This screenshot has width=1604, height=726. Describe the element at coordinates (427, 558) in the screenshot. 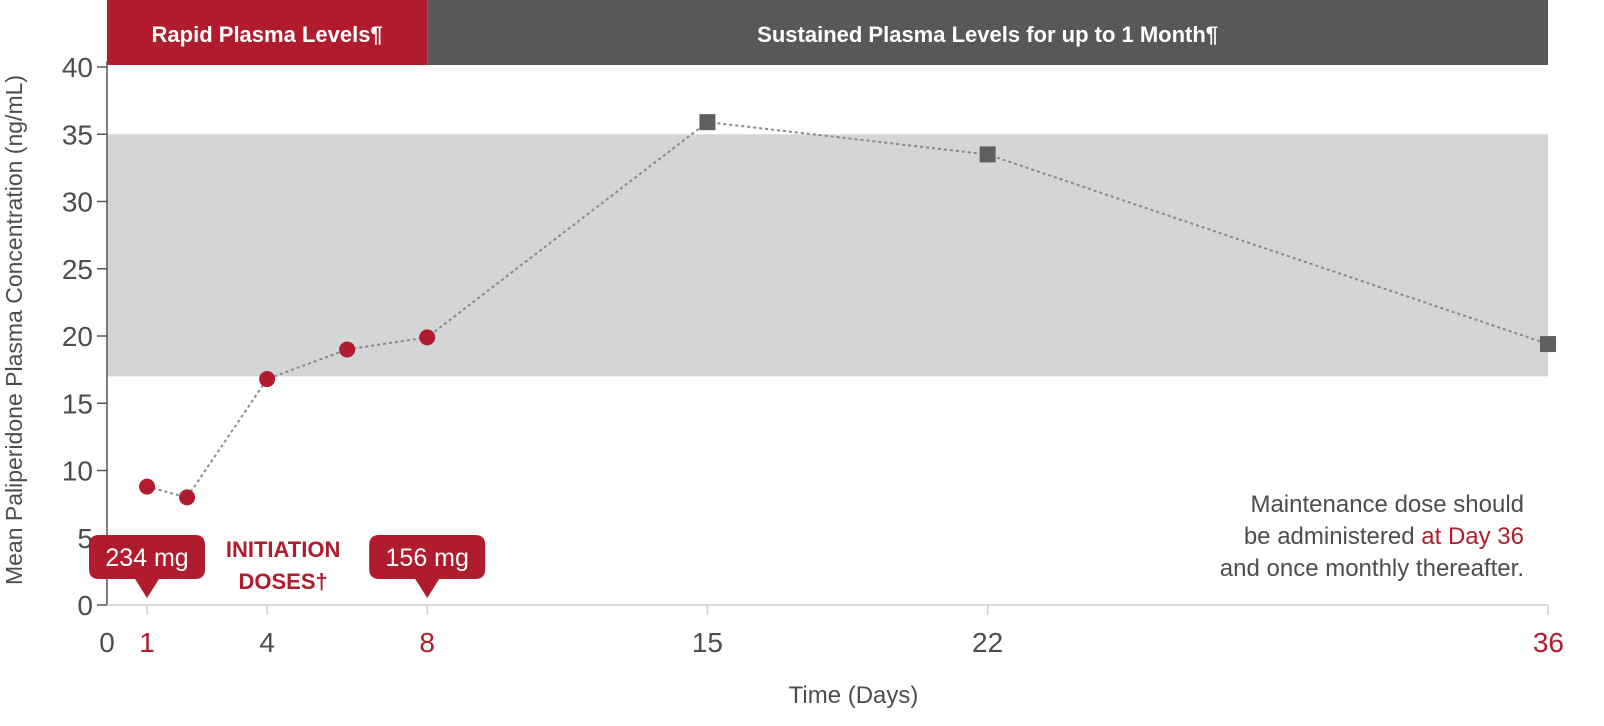

I see `dose-label-156: 156 mg` at that location.